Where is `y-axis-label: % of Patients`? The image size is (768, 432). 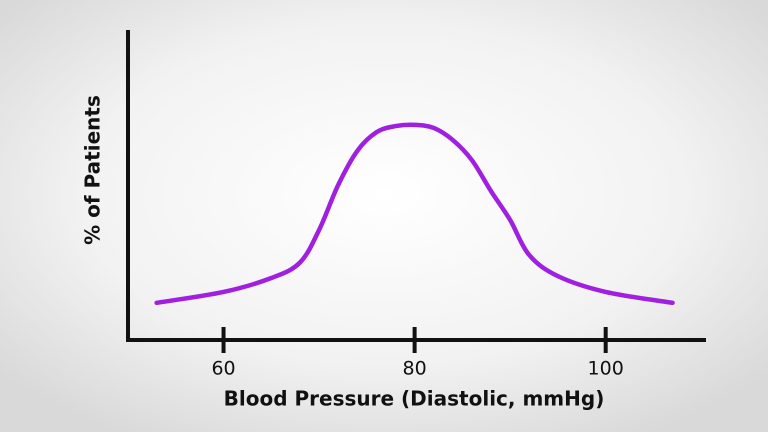
y-axis-label: % of Patients is located at coordinates (93, 170).